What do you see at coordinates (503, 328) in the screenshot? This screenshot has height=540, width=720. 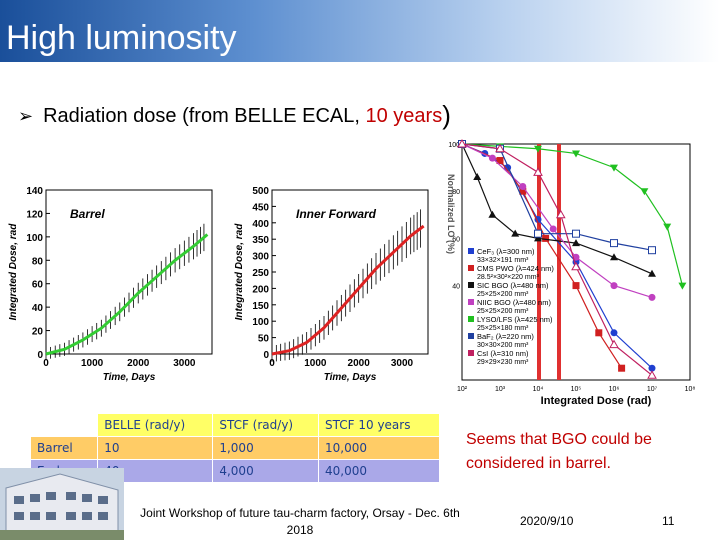 I see `legend-sublabel: 25×25×180 mm³` at bounding box center [503, 328].